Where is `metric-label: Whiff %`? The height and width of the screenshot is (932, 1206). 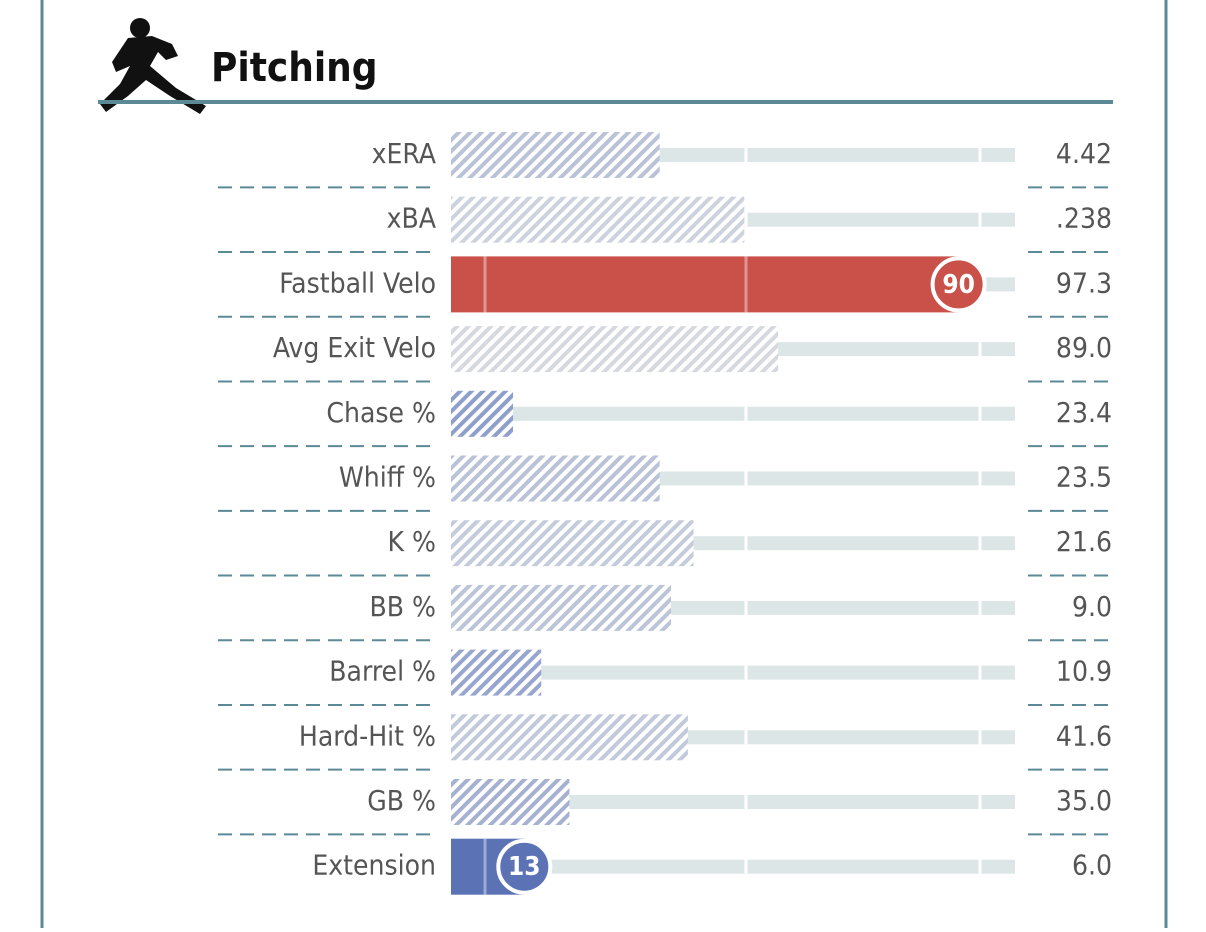 metric-label: Whiff % is located at coordinates (387, 477).